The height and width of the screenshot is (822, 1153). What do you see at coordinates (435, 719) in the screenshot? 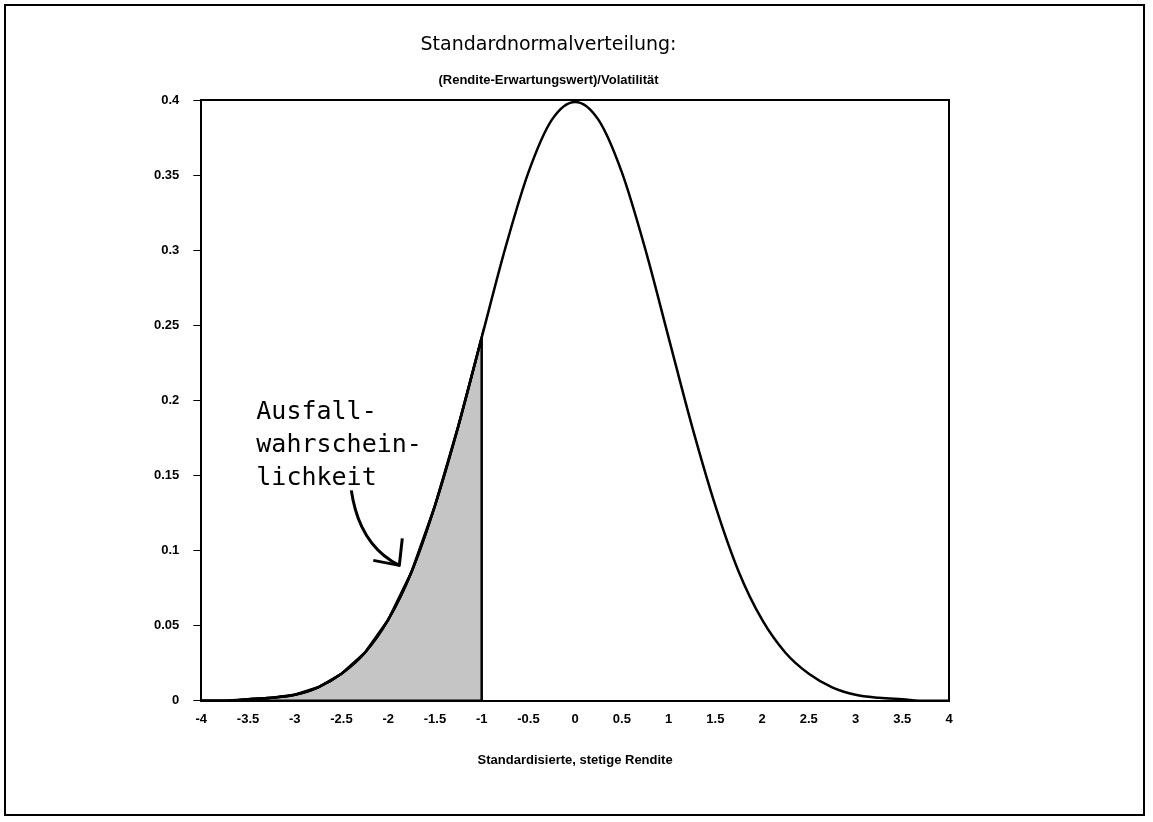
I see `x-tick-label: -1.5` at bounding box center [435, 719].